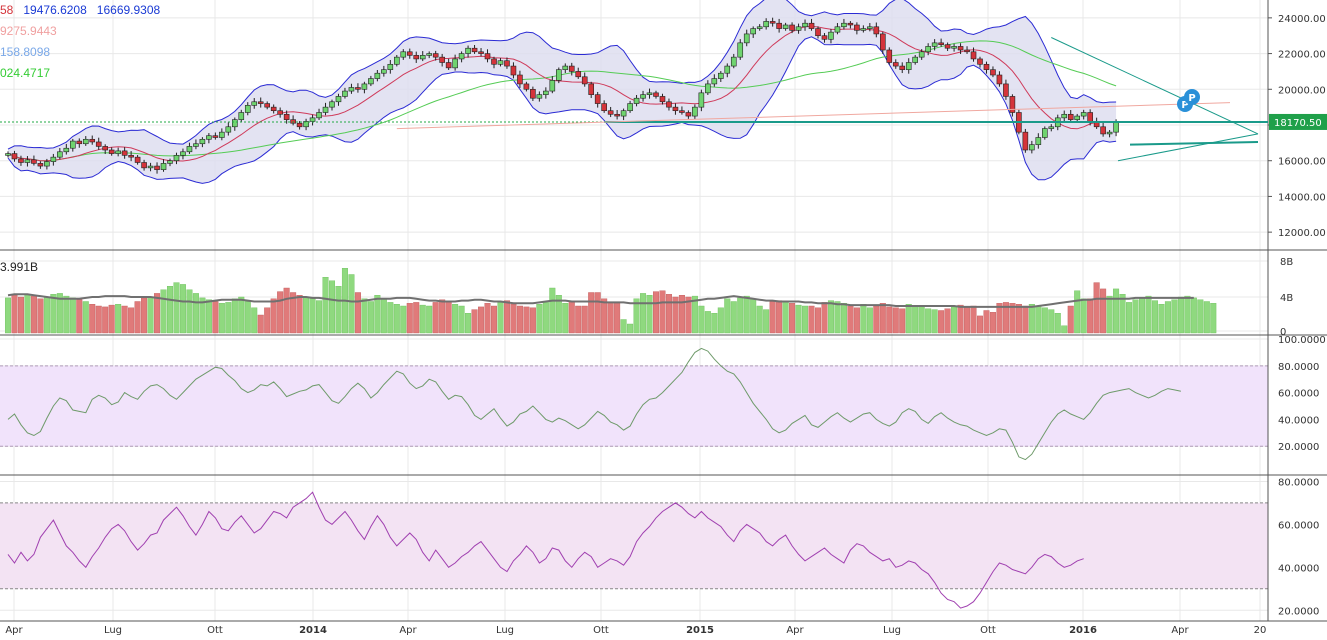  Describe the element at coordinates (408, 630) in the screenshot. I see `x-axis-tick-label: Apr` at that location.